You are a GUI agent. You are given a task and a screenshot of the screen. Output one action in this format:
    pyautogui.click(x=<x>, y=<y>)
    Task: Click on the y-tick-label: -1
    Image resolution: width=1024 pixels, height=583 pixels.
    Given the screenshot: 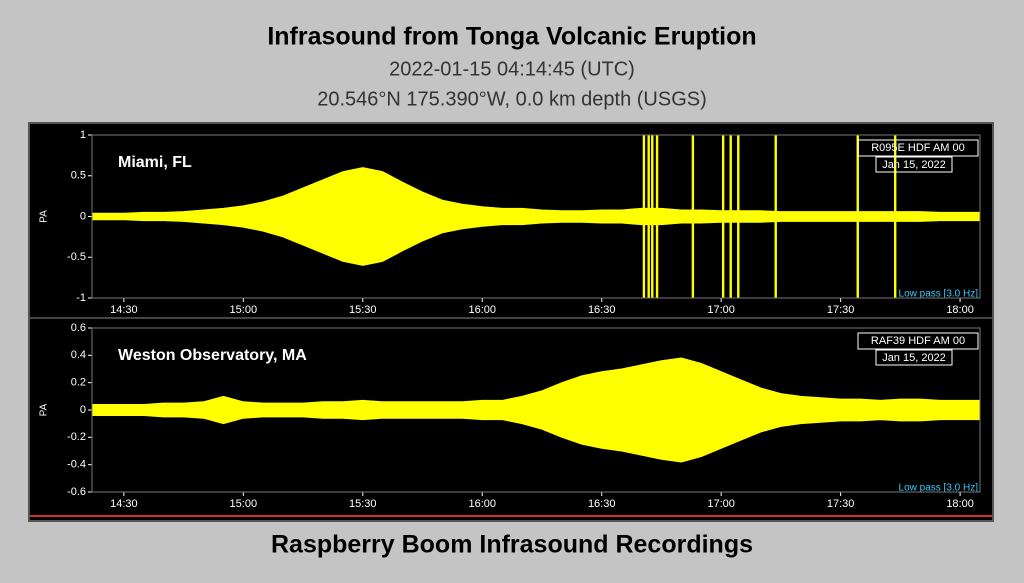 What is the action you would take?
    pyautogui.click(x=81, y=298)
    